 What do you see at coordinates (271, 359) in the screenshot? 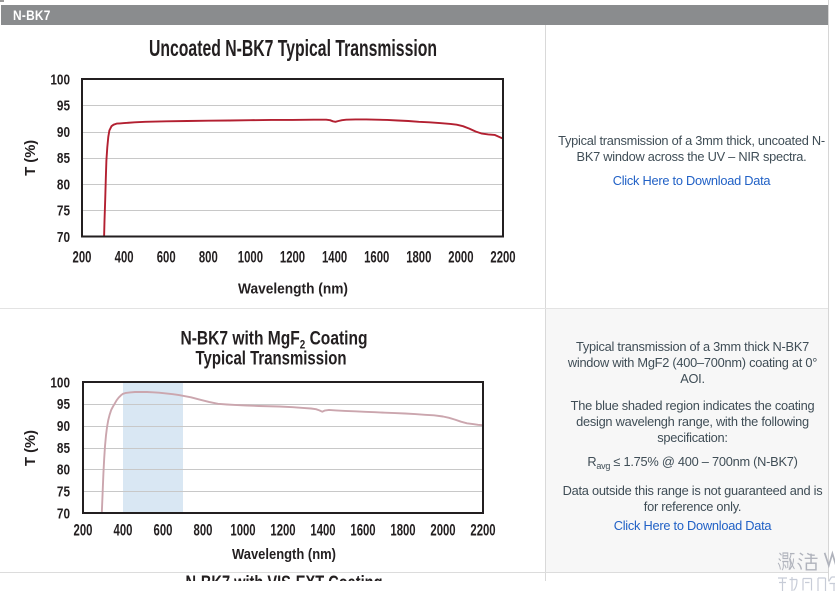
I see `svg-text: Typical Transmission` at bounding box center [271, 359].